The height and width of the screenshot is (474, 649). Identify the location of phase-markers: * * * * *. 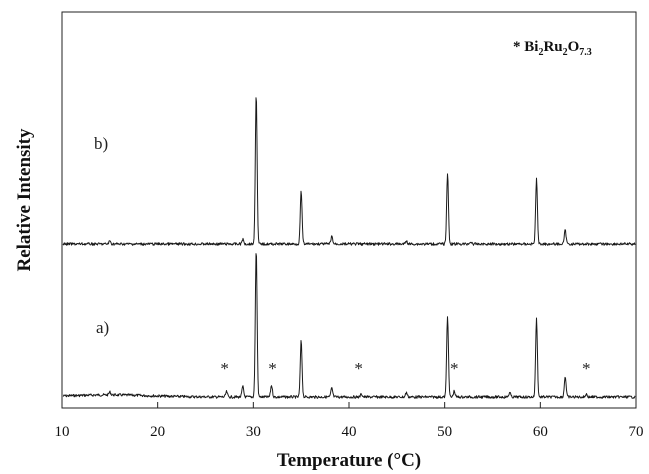
(405, 368).